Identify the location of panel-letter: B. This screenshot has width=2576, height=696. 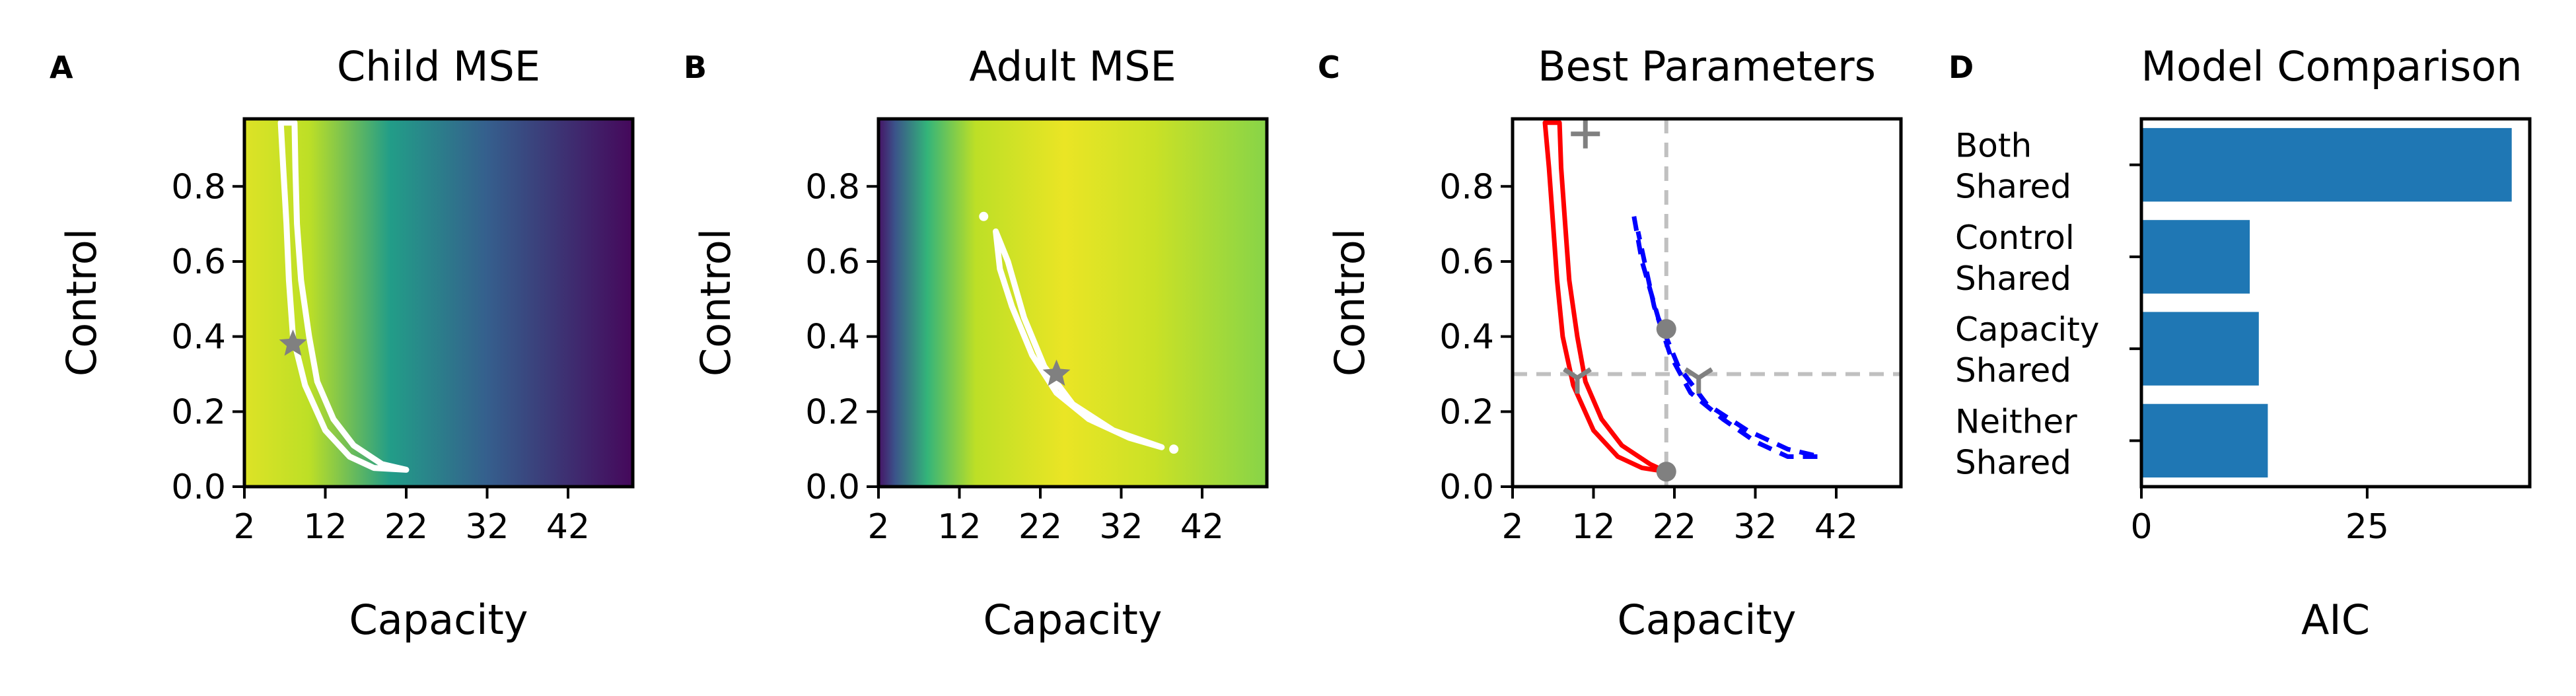
(695, 68).